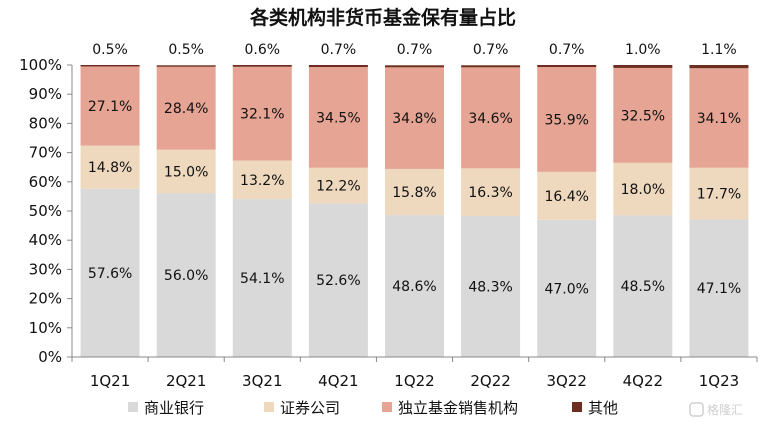 This screenshot has width=767, height=430. I want to click on data-label: 14.8%, so click(110, 168).